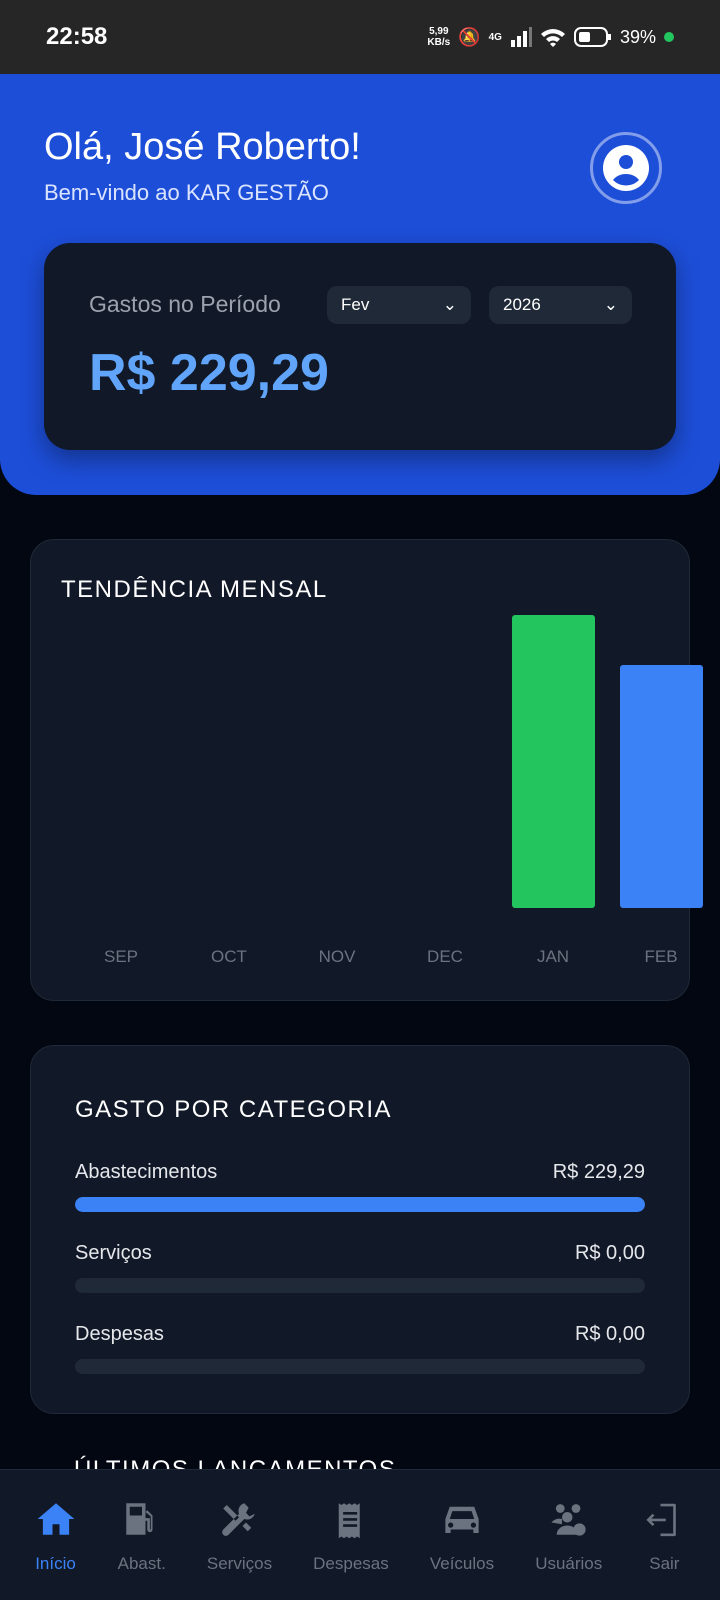 The height and width of the screenshot is (1600, 720). Describe the element at coordinates (469, 36) in the screenshot. I see `mute-icon: 🔕` at that location.